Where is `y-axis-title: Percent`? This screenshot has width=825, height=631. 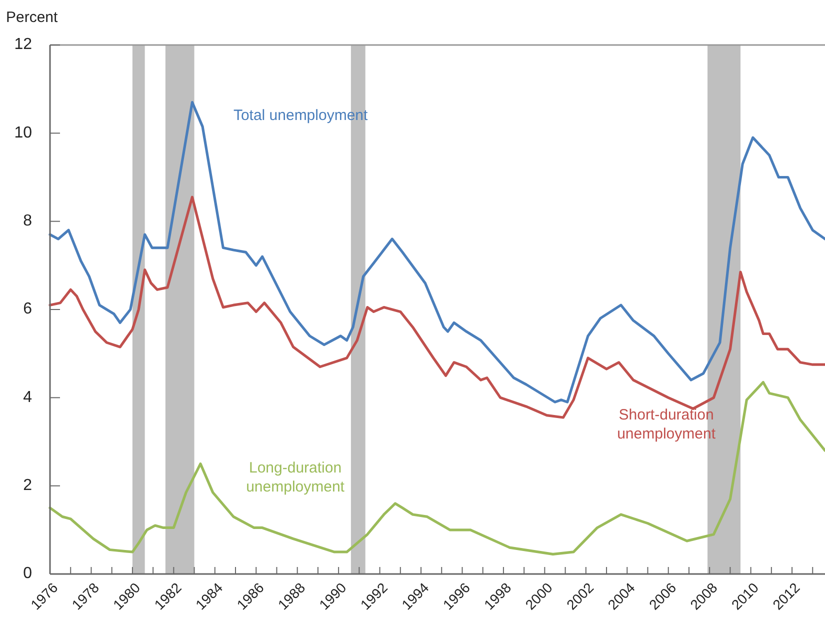 y-axis-title: Percent is located at coordinates (32, 17).